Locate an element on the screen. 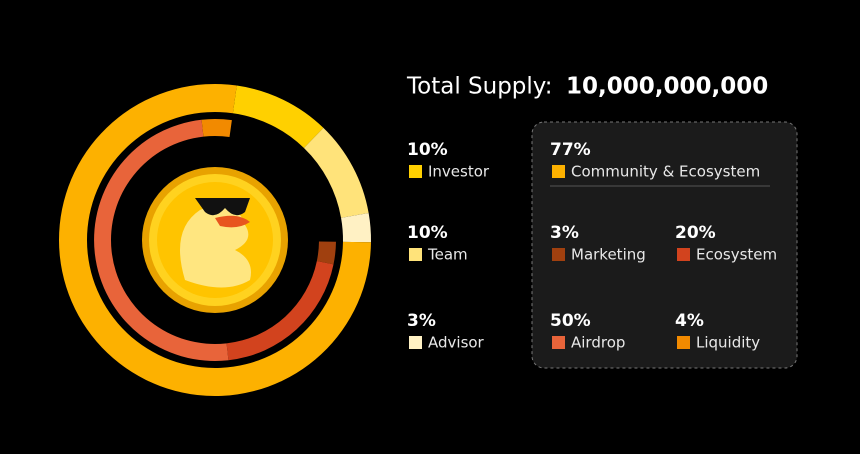 The image size is (860, 454). legend-label: Airdrop is located at coordinates (598, 343).